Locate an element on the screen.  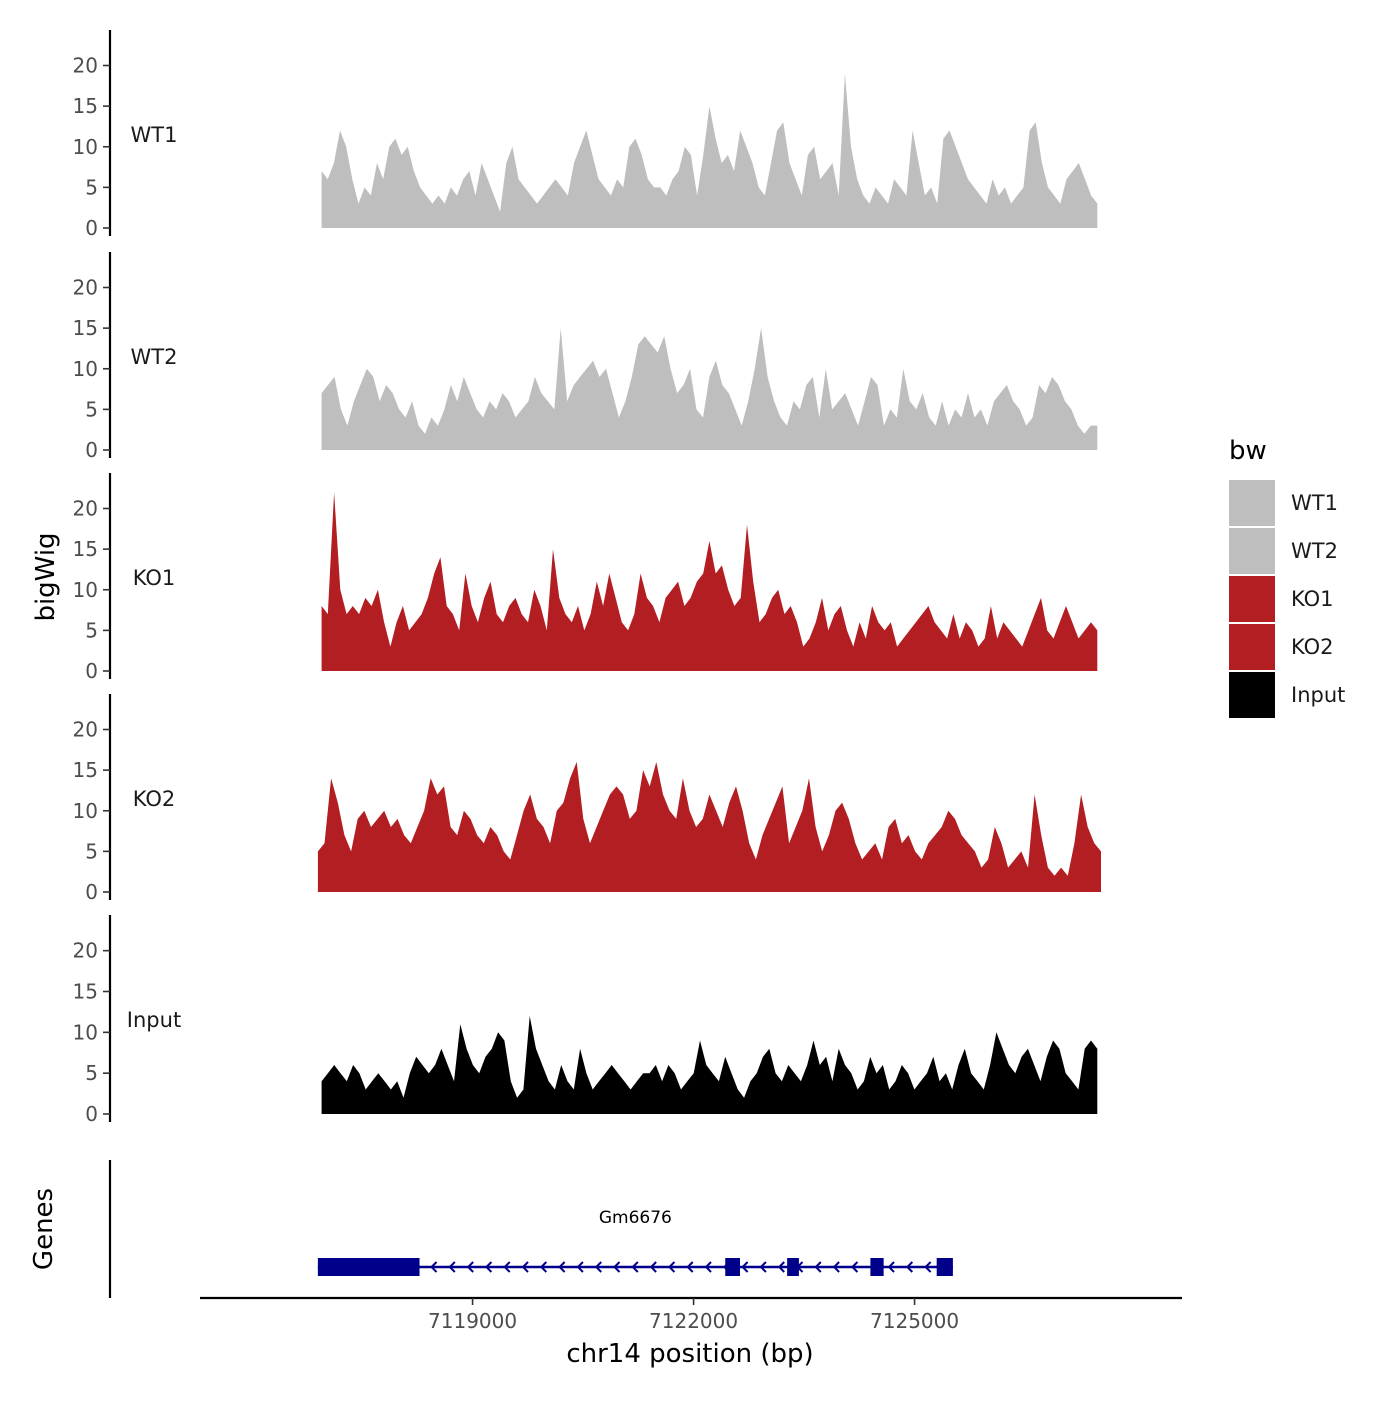
x-tick-label: 7119000 is located at coordinates (472, 1321).